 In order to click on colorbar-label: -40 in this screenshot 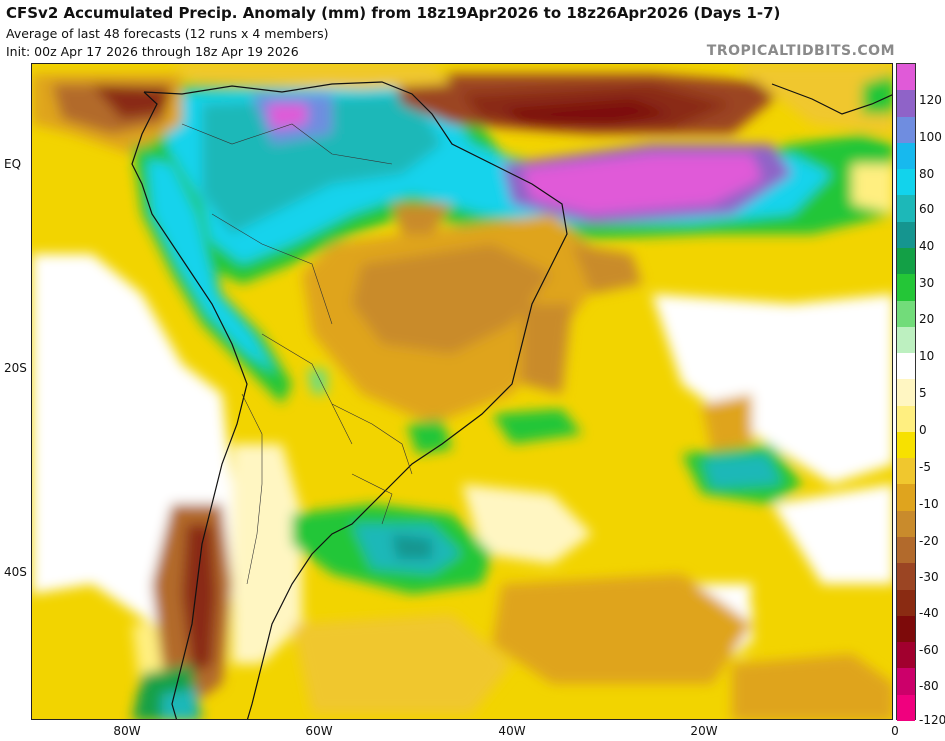, I will do `click(929, 613)`.